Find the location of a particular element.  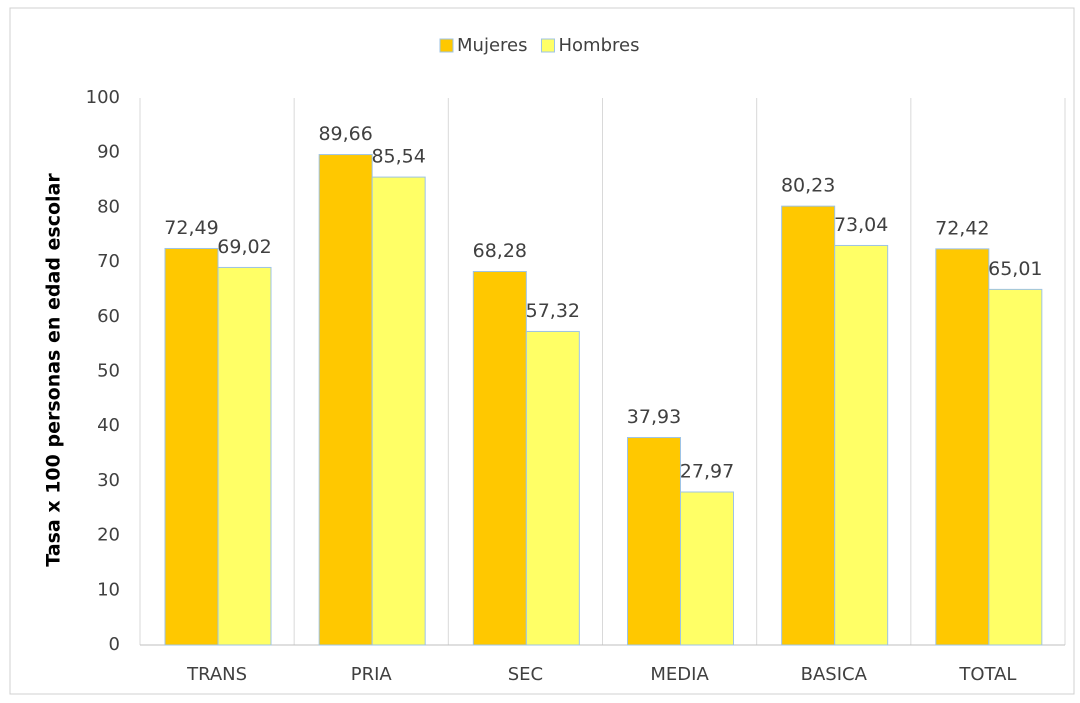

y-tick-label: 0 is located at coordinates (114, 644).